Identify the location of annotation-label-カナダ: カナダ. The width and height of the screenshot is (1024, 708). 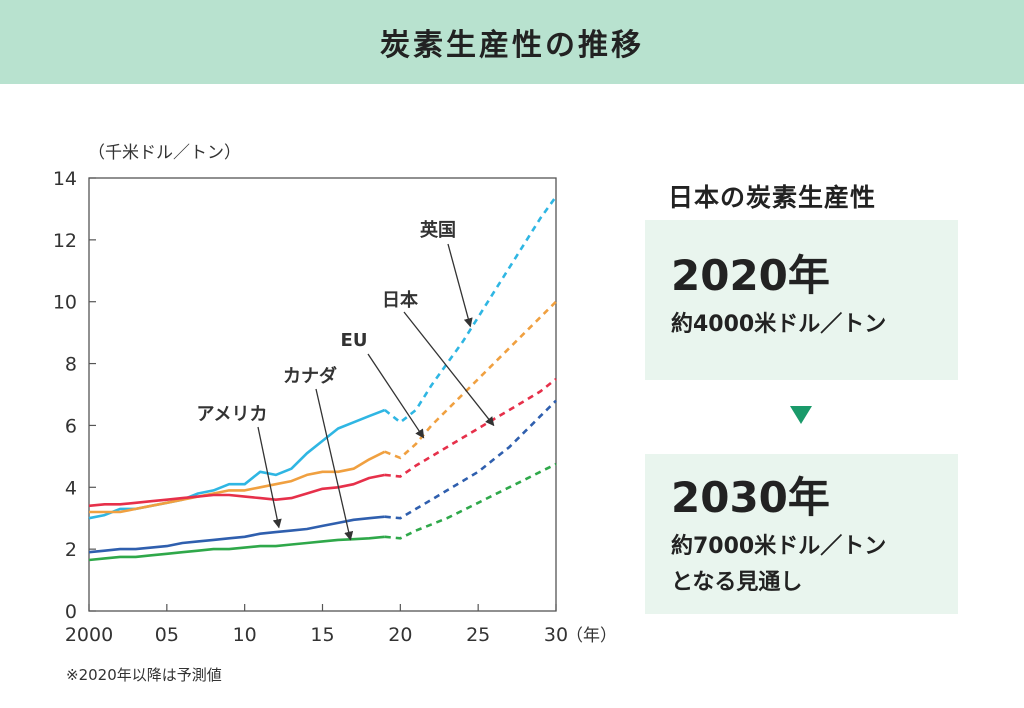
(310, 376).